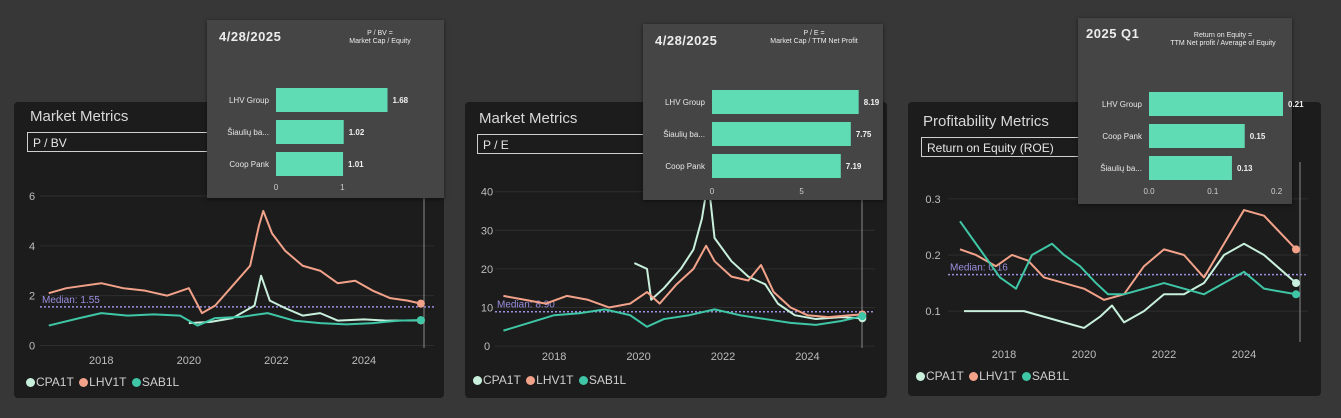 Image resolution: width=1341 pixels, height=418 pixels. Describe the element at coordinates (32, 297) in the screenshot. I see `y-tick-label: 2` at that location.